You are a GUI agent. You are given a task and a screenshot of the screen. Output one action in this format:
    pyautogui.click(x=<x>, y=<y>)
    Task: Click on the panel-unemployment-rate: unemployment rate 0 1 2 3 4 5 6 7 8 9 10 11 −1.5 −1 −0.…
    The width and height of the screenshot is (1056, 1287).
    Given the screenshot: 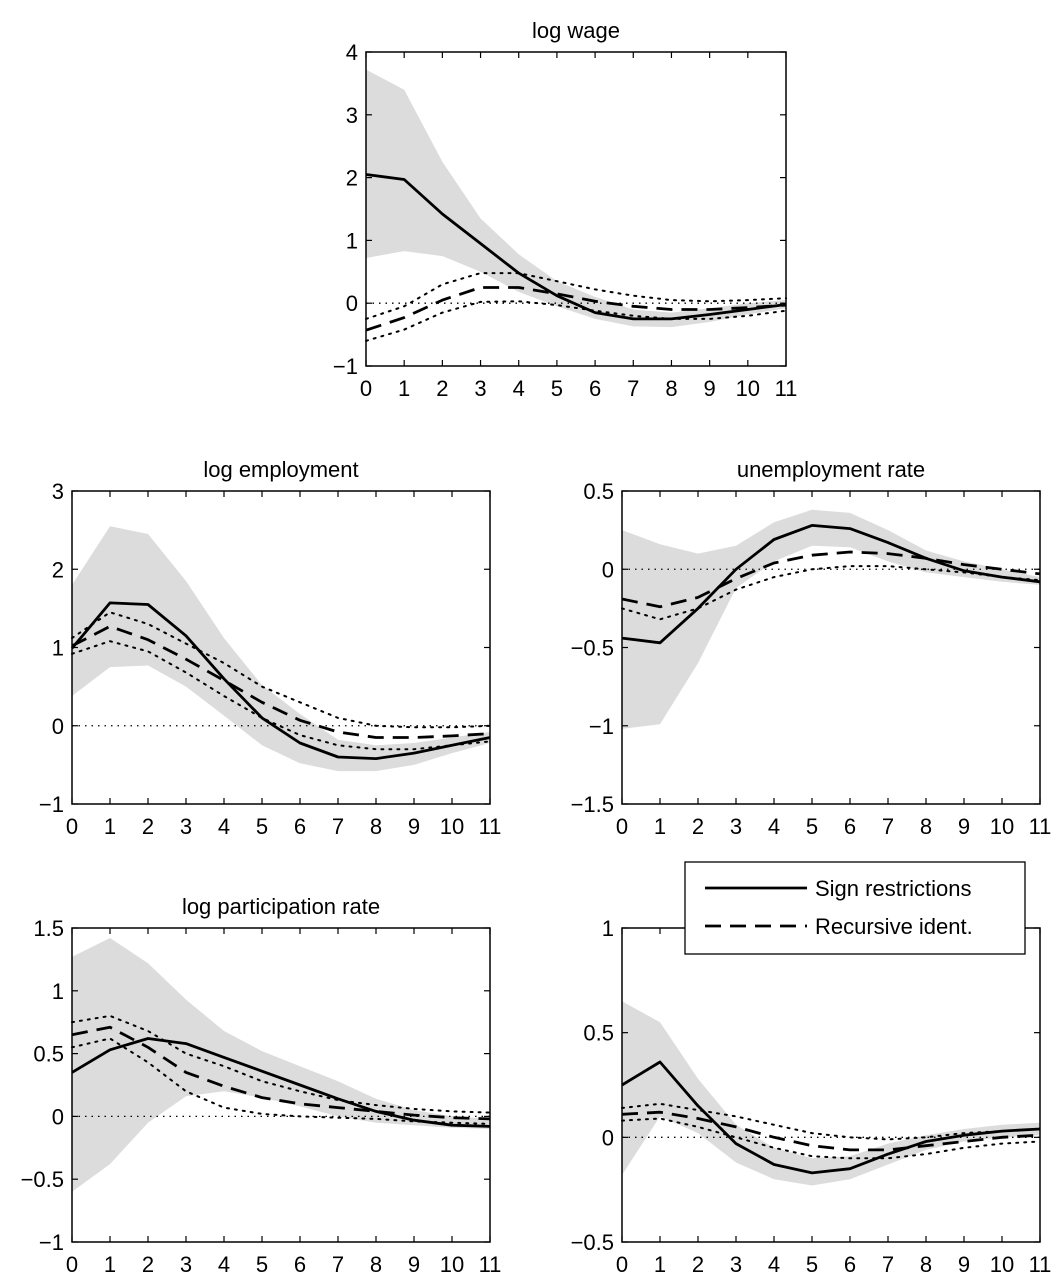 What is the action you would take?
    pyautogui.click(x=811, y=648)
    